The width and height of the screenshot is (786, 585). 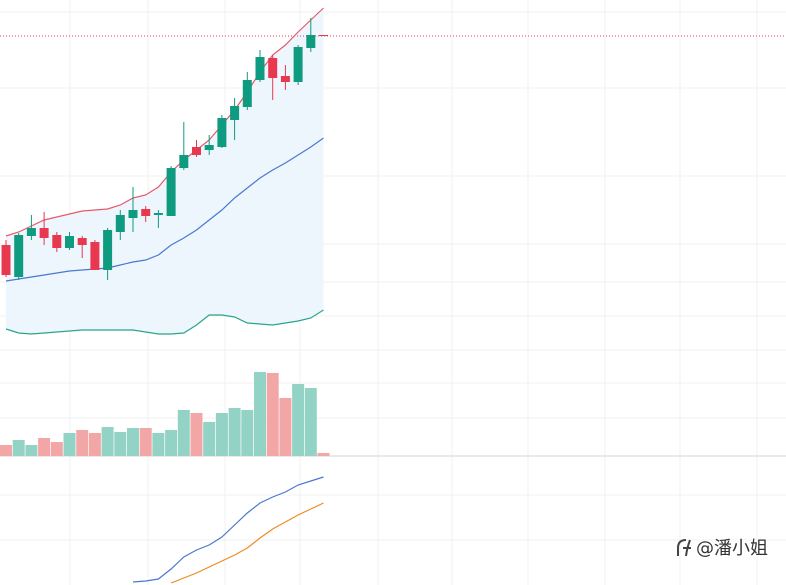 I want to click on watermark: @潘小姐, so click(x=722, y=548).